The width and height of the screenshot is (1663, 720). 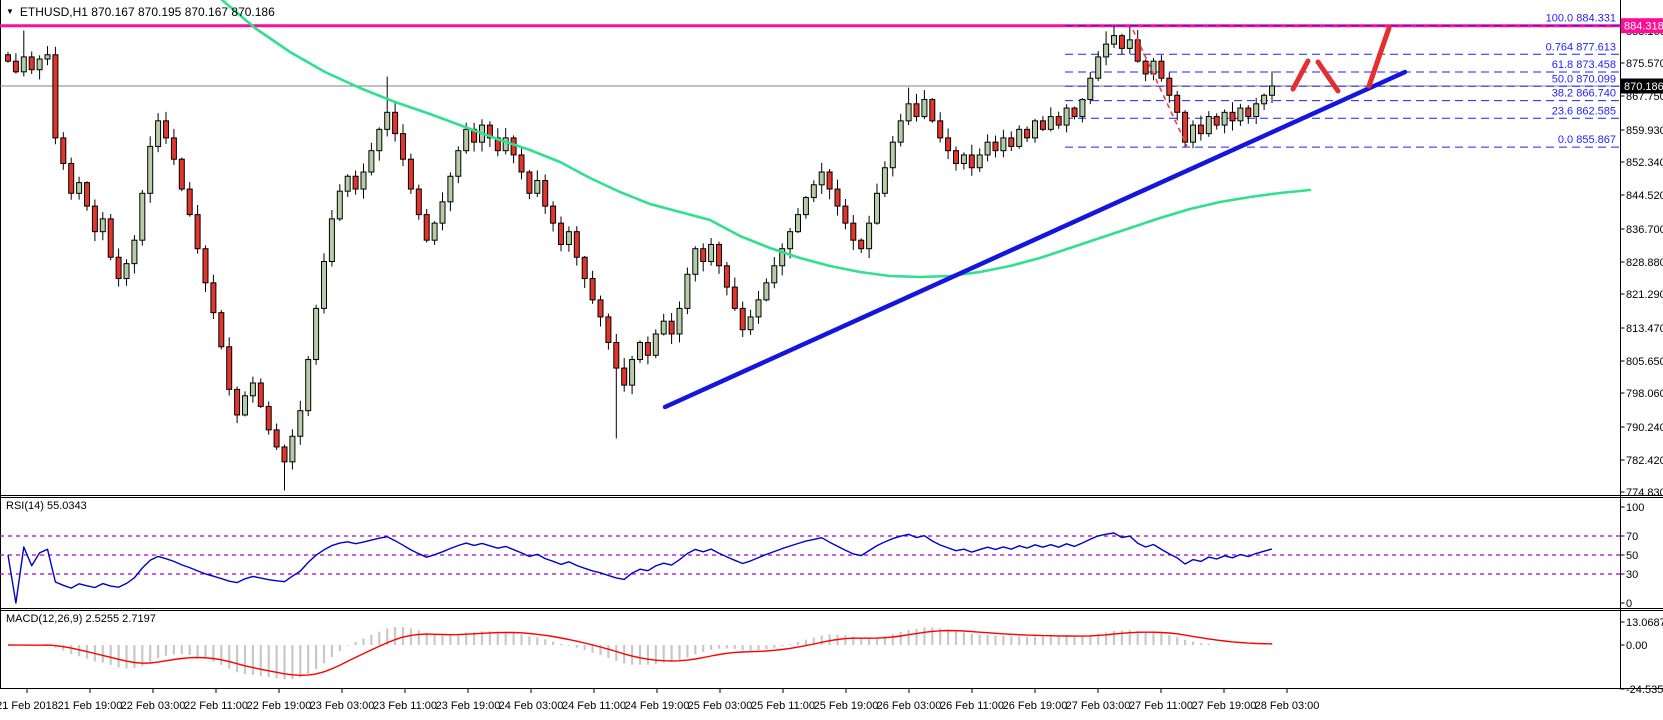 I want to click on time-axis-label: 27 Feb 03:00, so click(x=1098, y=706).